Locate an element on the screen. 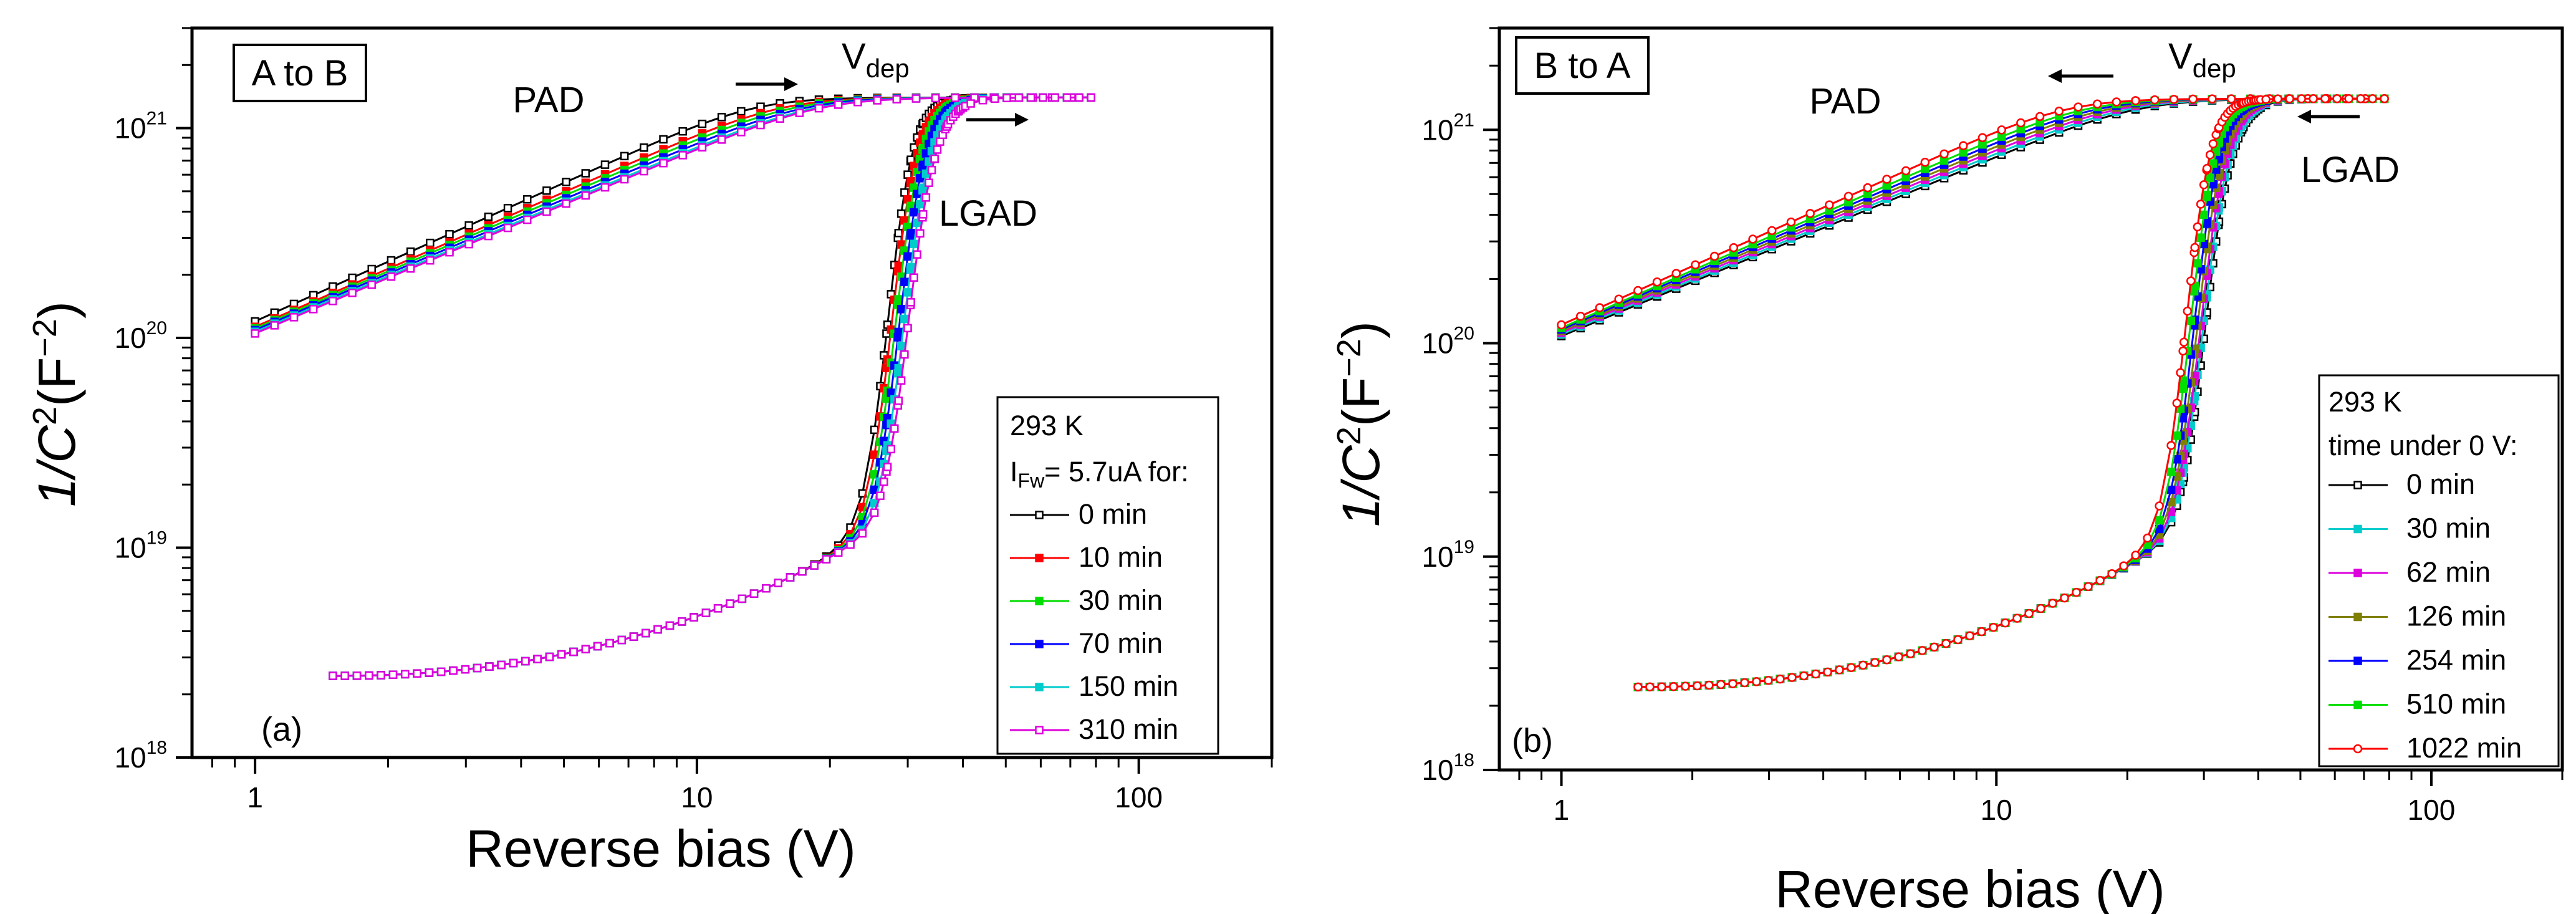 The height and width of the screenshot is (914, 2576). panel-b-legend-label: 1022 min is located at coordinates (2464, 748).